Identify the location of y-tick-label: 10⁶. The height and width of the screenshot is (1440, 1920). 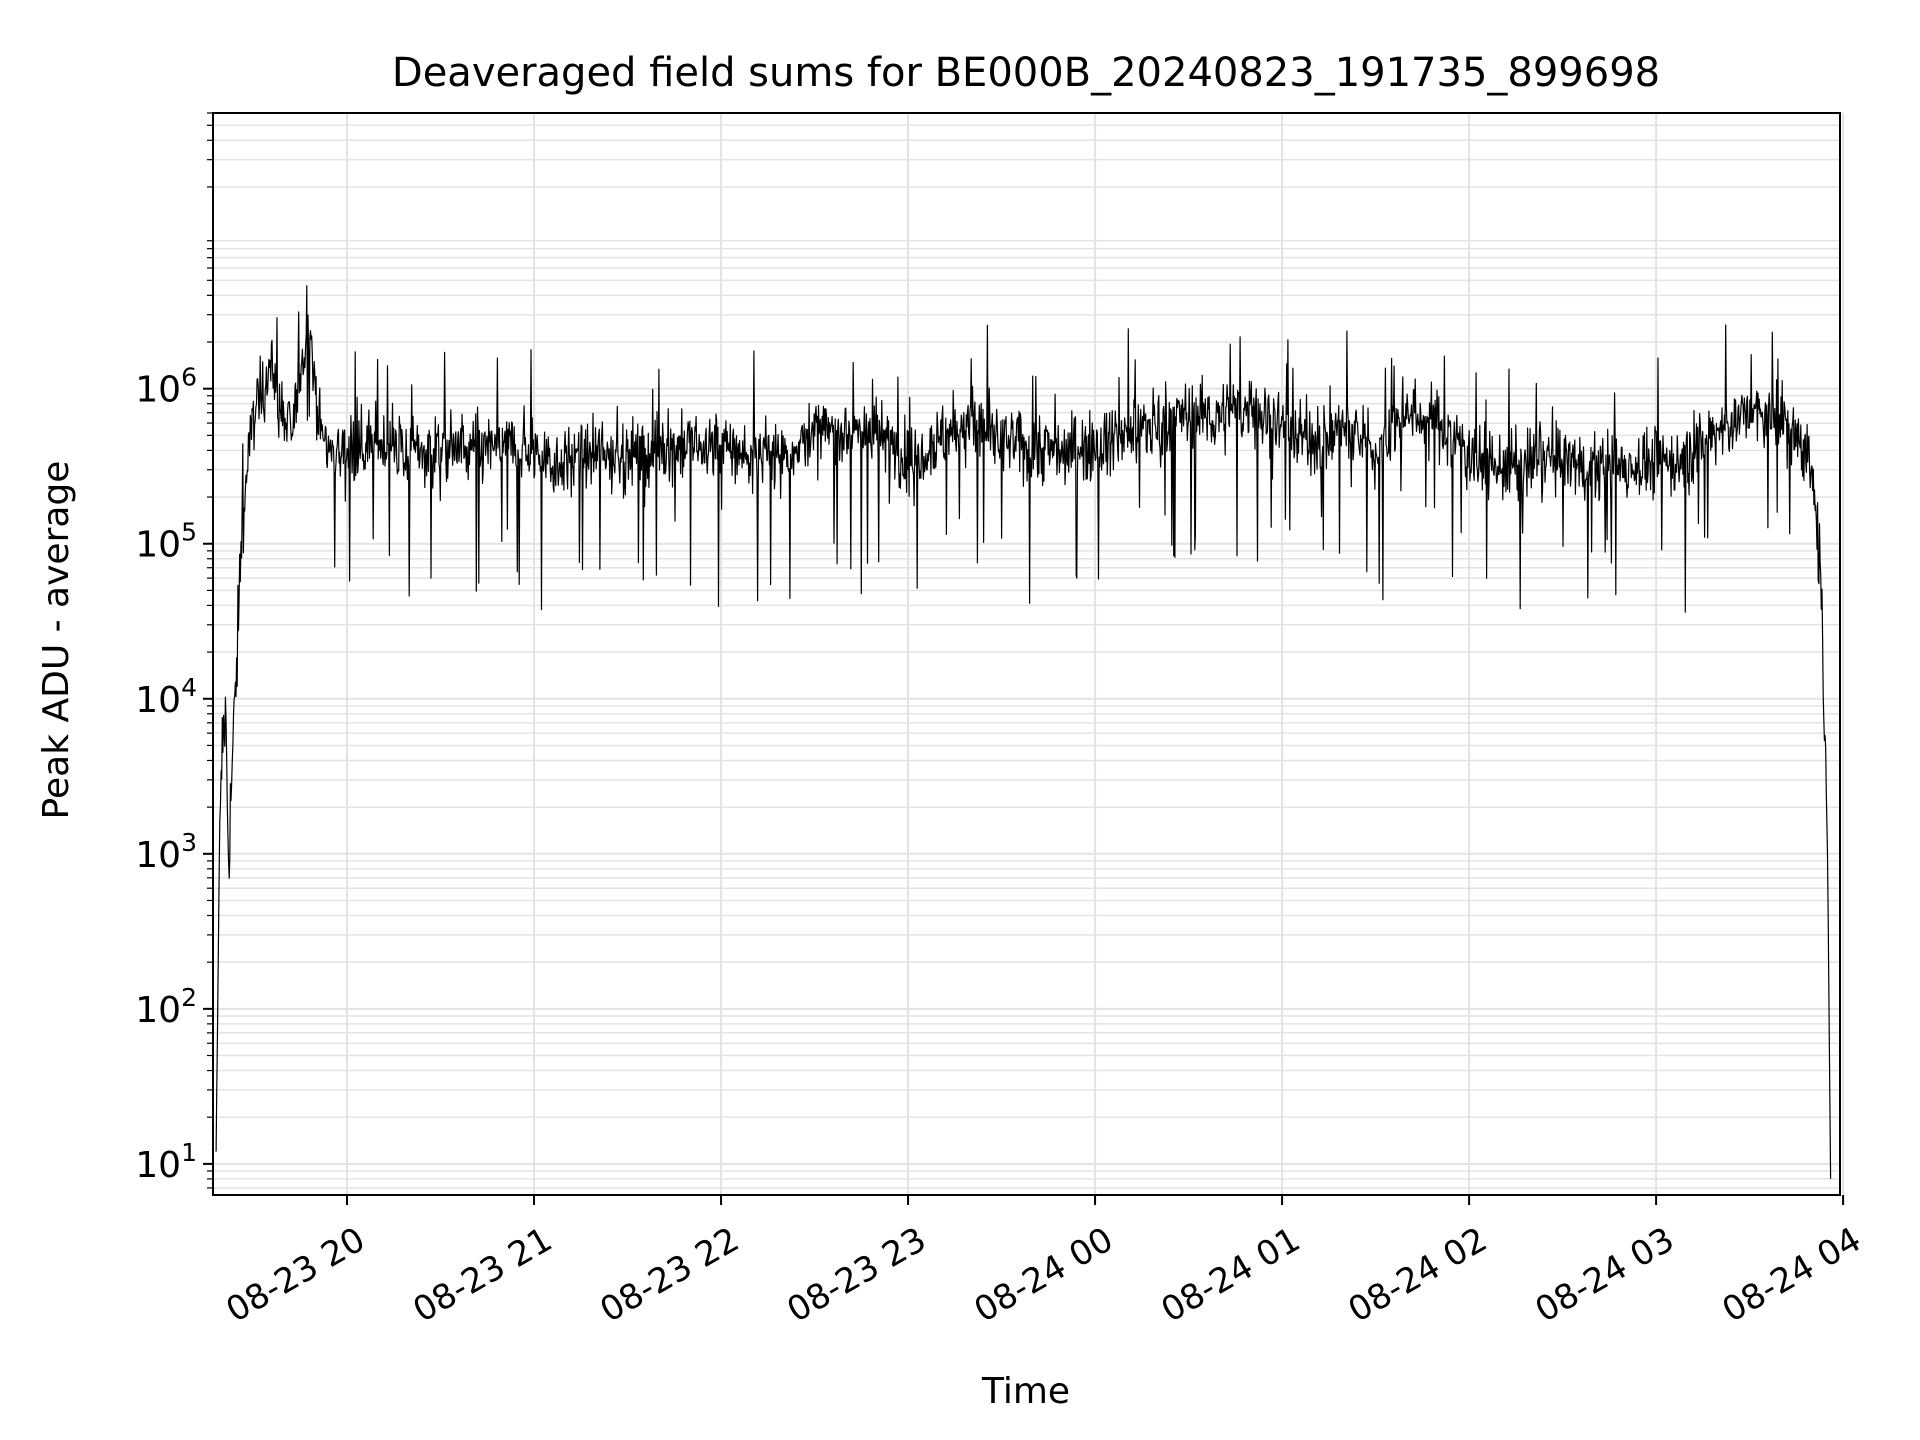
(166, 387).